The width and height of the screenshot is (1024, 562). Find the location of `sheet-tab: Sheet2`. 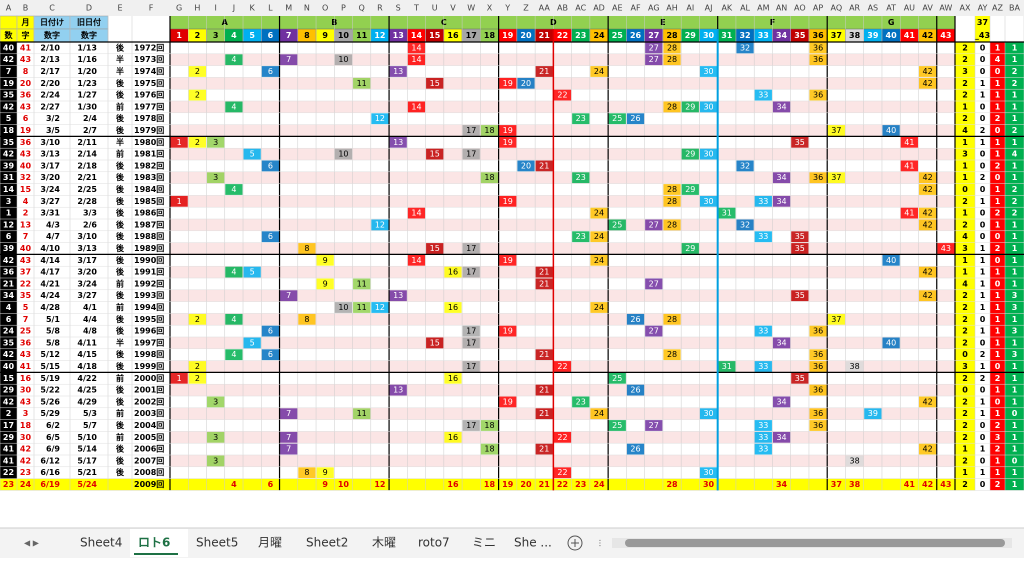

sheet-tab: Sheet2 is located at coordinates (327, 543).